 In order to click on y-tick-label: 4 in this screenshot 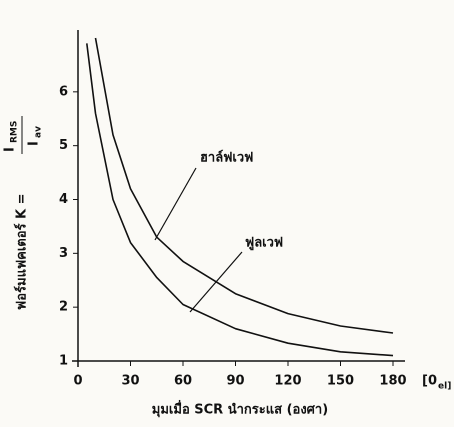, I will do `click(63, 199)`.